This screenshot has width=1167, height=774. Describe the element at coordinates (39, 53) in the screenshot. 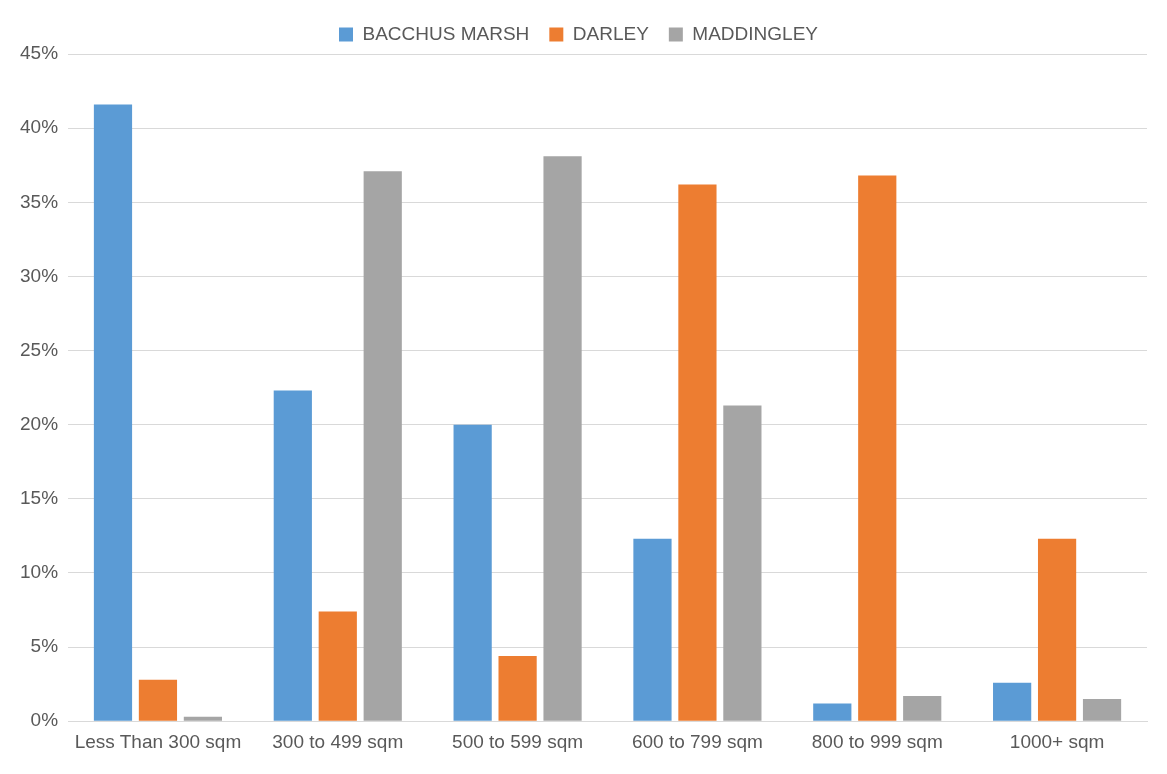

I see `y-tick-label: 45%` at that location.